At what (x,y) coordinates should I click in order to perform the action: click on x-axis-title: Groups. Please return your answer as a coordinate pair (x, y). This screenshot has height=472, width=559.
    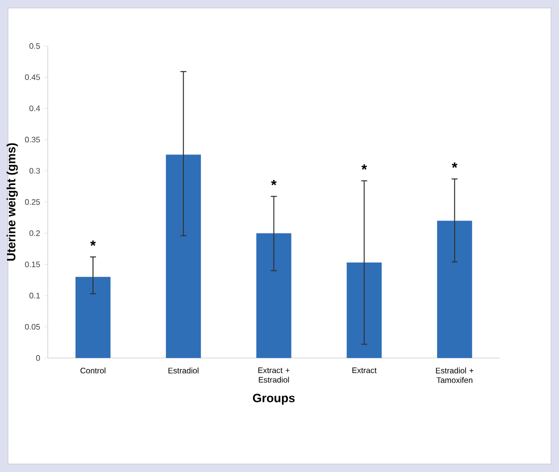
    Looking at the image, I should click on (273, 399).